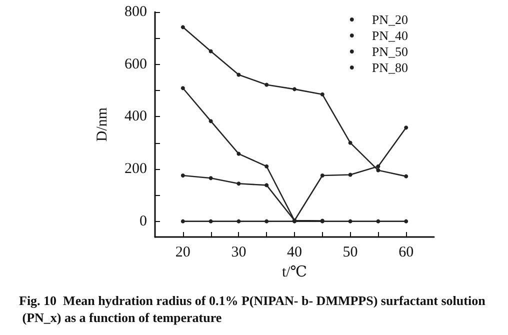 This screenshot has height=335, width=508. Describe the element at coordinates (294, 252) in the screenshot. I see `x-tick-label: 40` at that location.